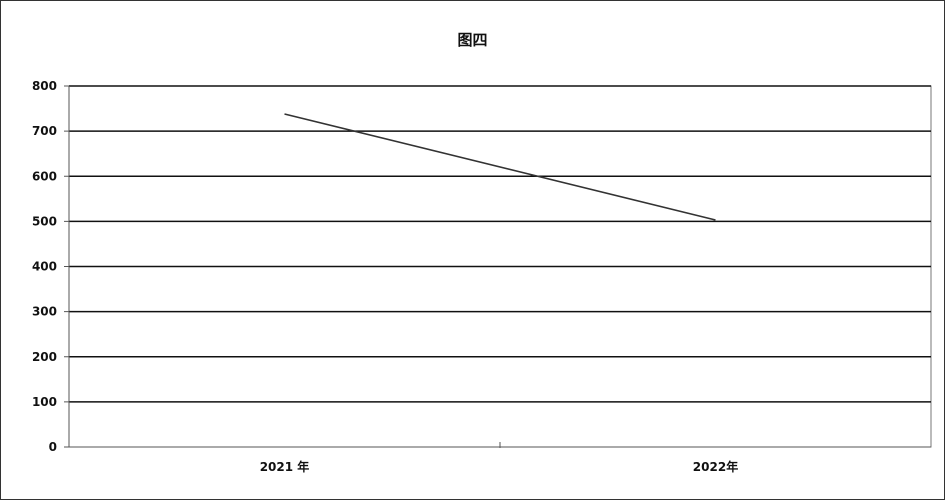 This screenshot has height=501, width=945. What do you see at coordinates (500, 167) in the screenshot?
I see `series-line` at bounding box center [500, 167].